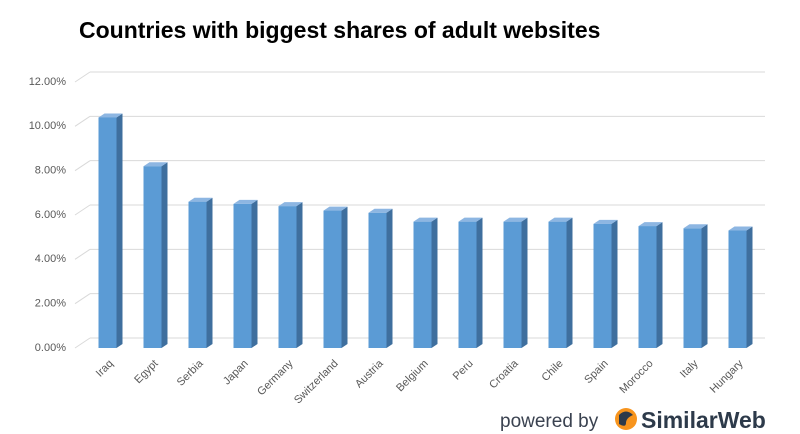  What do you see at coordinates (48, 82) in the screenshot?
I see `y-tick-label: 12.00%` at bounding box center [48, 82].